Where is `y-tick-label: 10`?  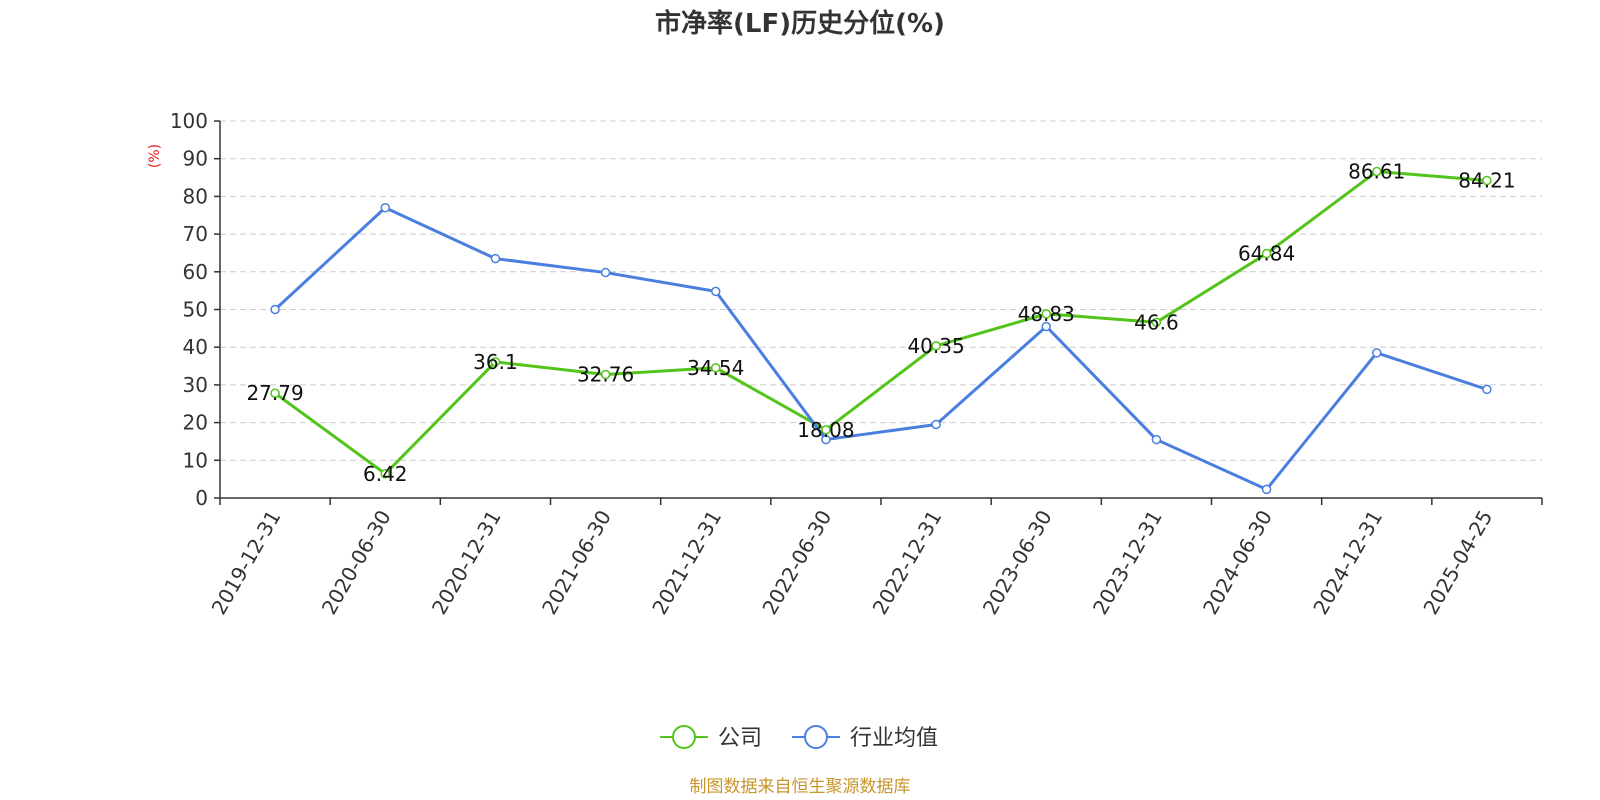 y-tick-label: 10 is located at coordinates (195, 460).